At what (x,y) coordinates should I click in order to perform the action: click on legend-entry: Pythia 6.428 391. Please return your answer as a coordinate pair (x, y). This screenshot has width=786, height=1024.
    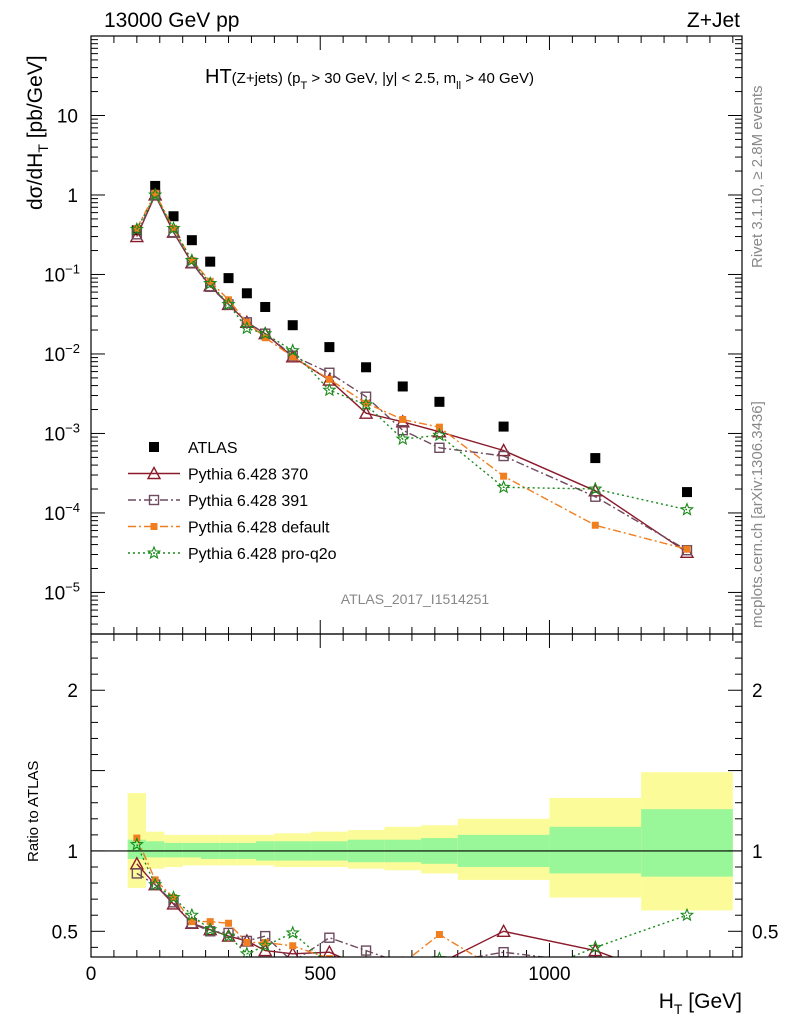
    Looking at the image, I should click on (218, 501).